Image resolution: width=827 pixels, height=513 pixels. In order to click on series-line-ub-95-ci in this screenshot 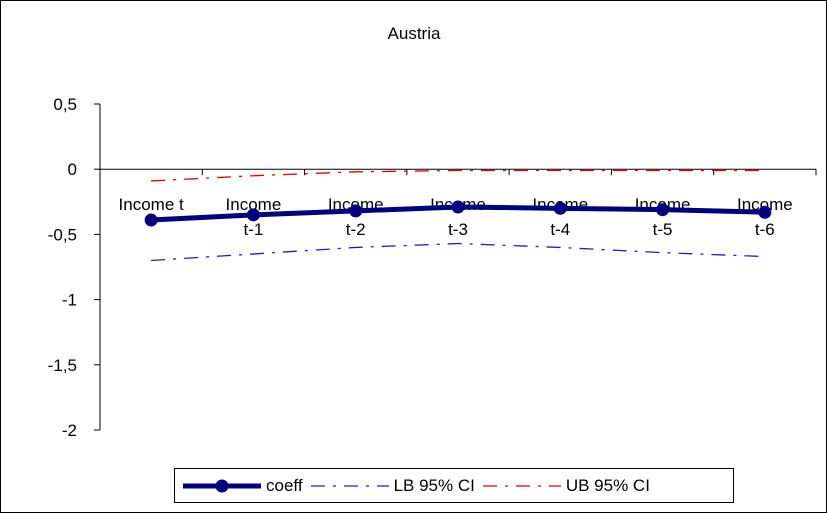, I will do `click(458, 175)`.